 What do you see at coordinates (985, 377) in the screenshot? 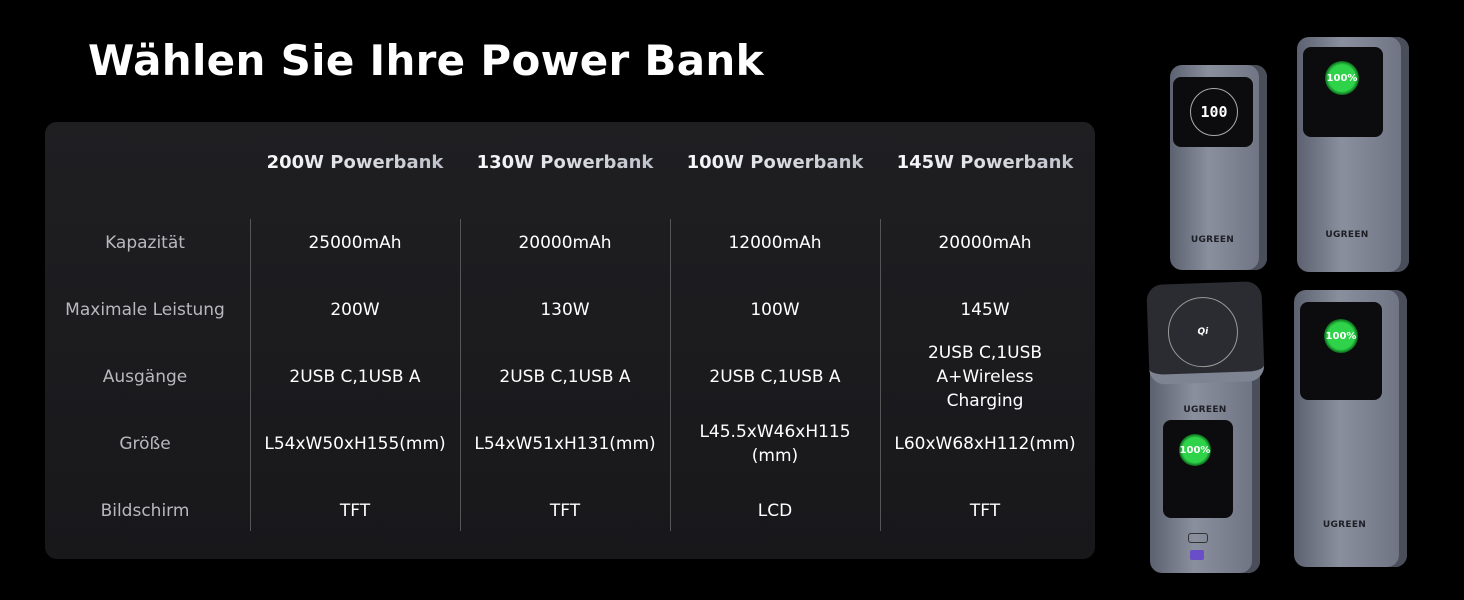
I see `table-cell: 2USB C,1USB A+Wireless Charging` at bounding box center [985, 377].